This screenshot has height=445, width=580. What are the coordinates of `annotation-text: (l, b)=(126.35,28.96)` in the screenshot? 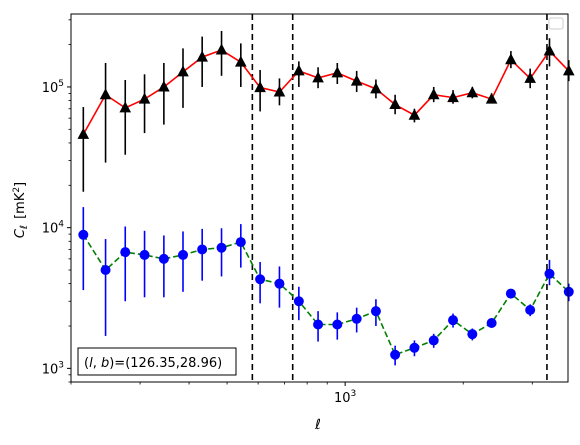 It's located at (153, 363).